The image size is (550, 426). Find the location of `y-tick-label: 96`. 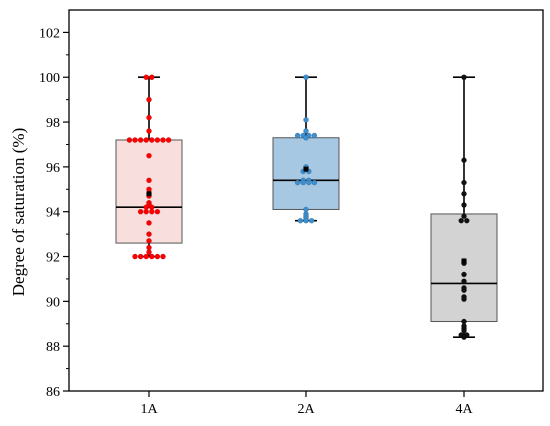

y-tick-label: 96 is located at coordinates (53, 168).